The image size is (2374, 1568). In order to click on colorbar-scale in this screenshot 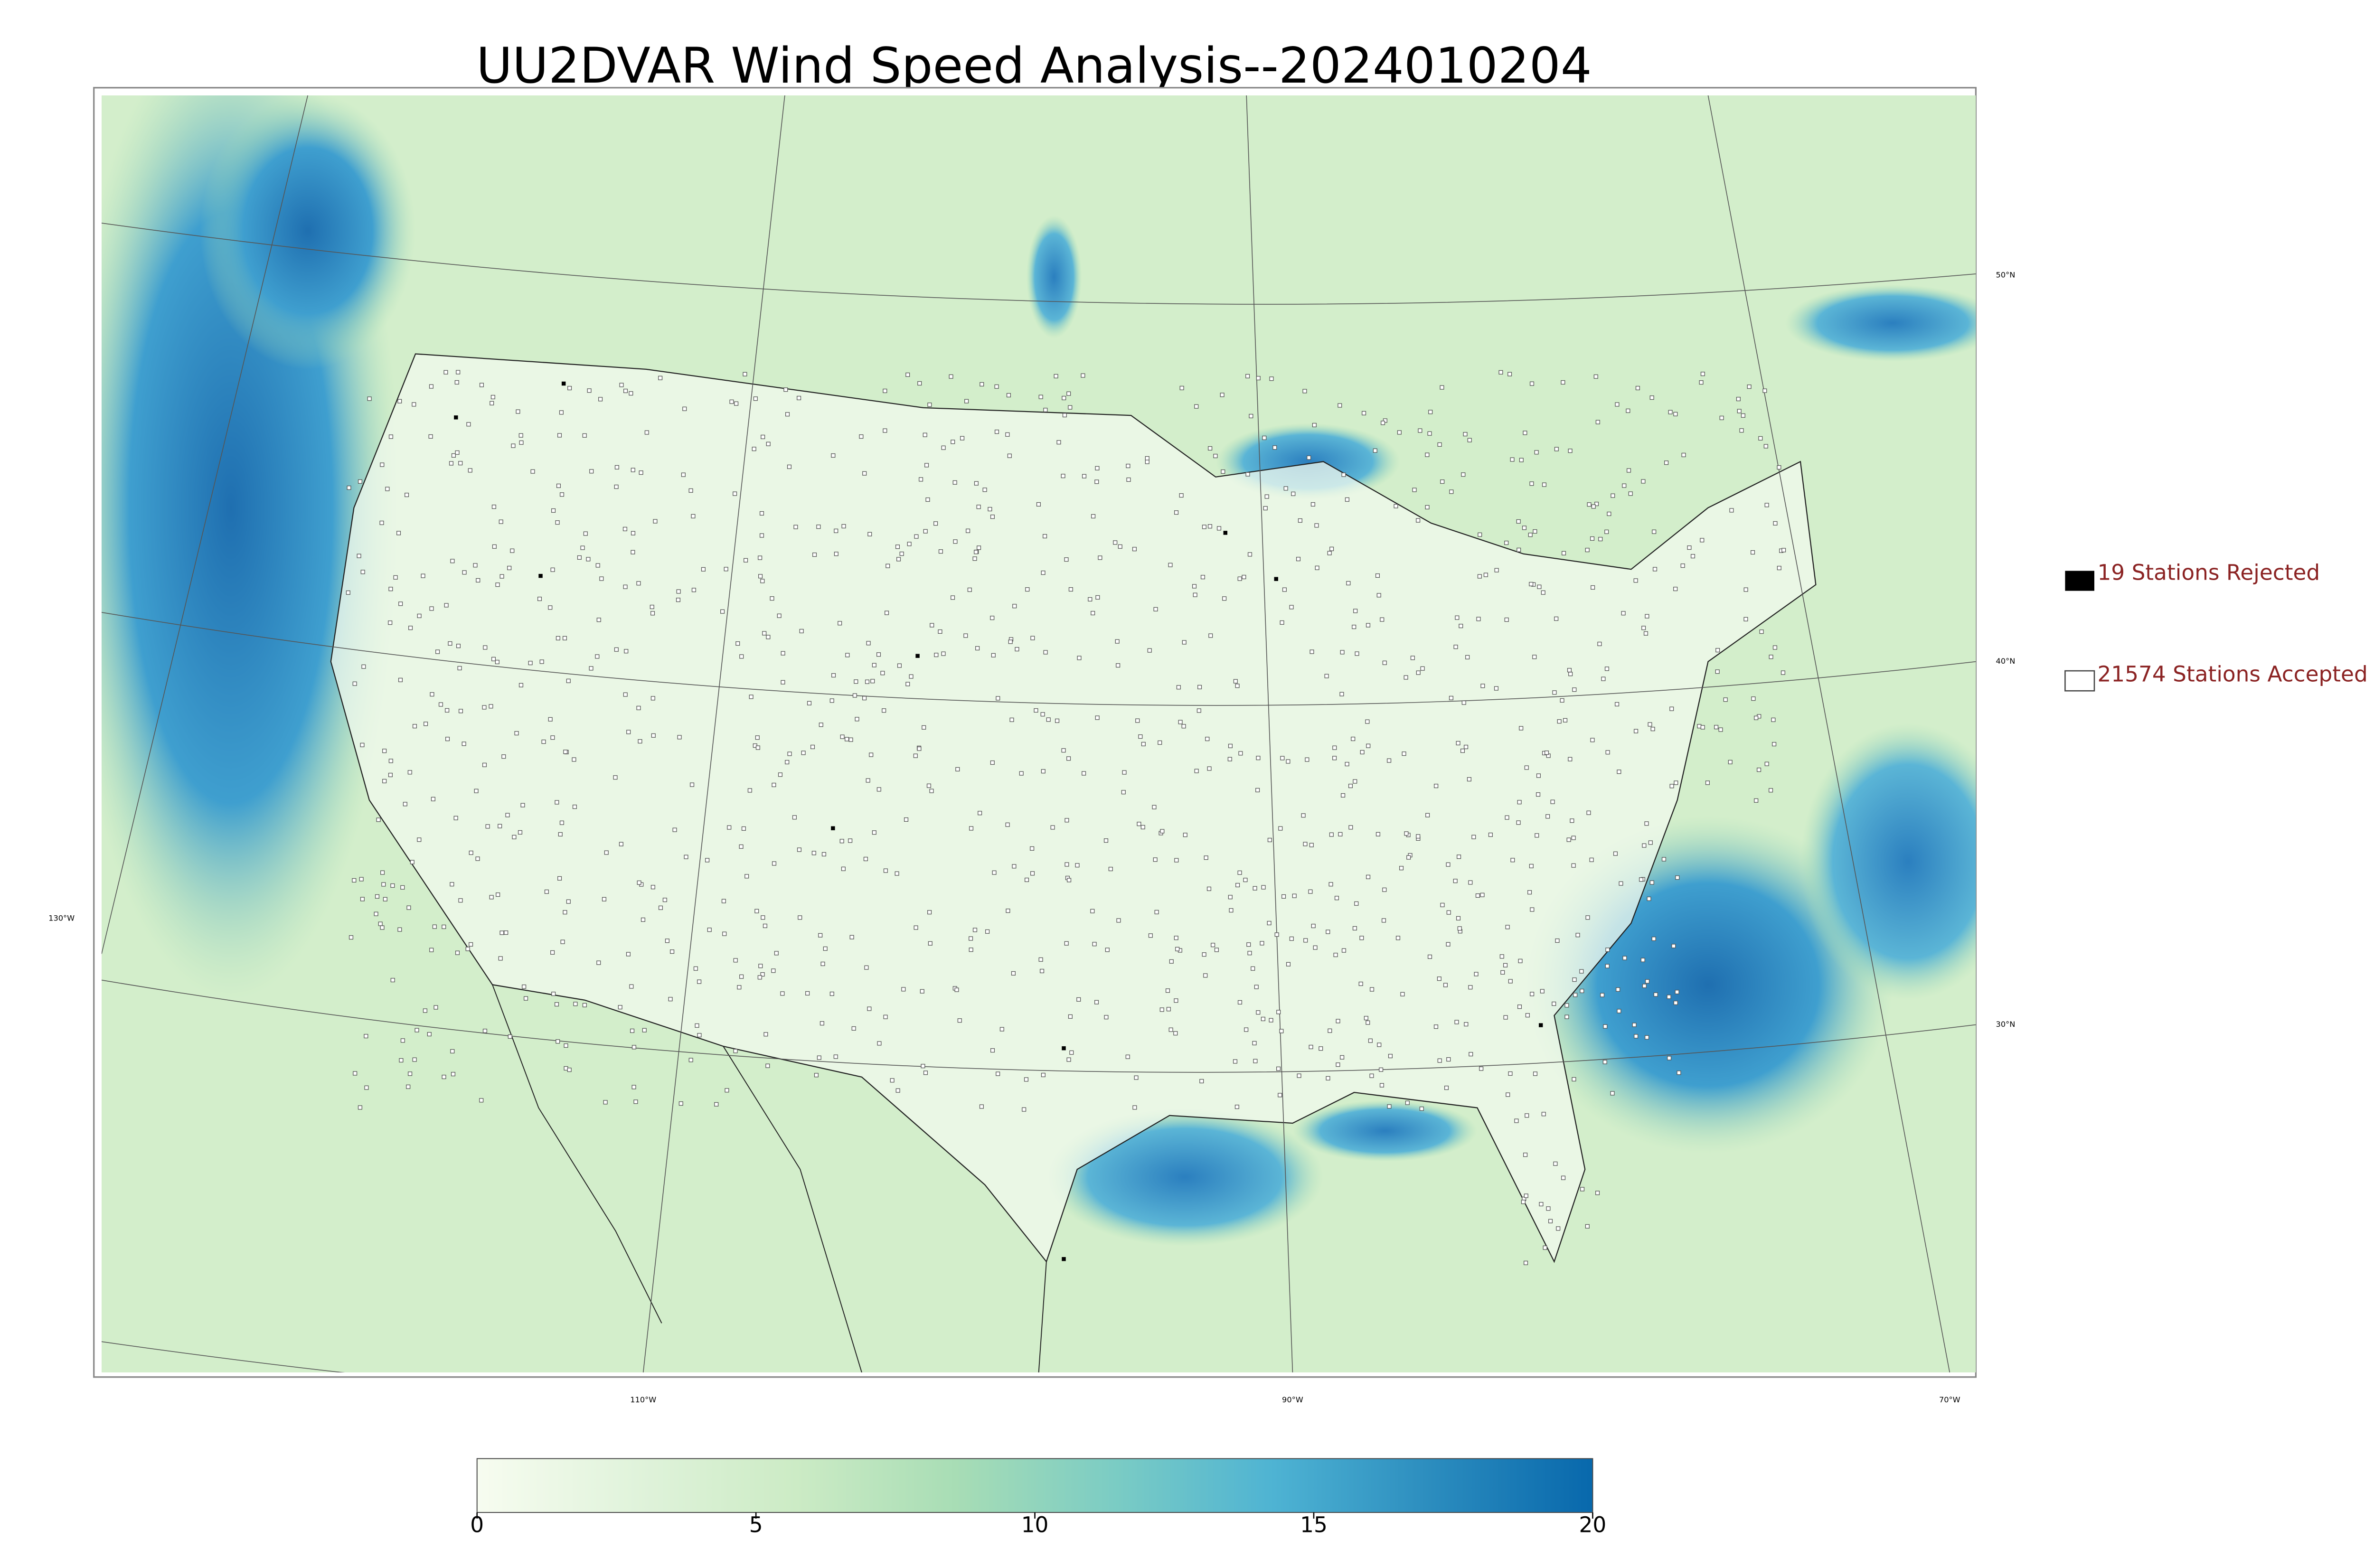, I will do `click(1034, 1485)`.